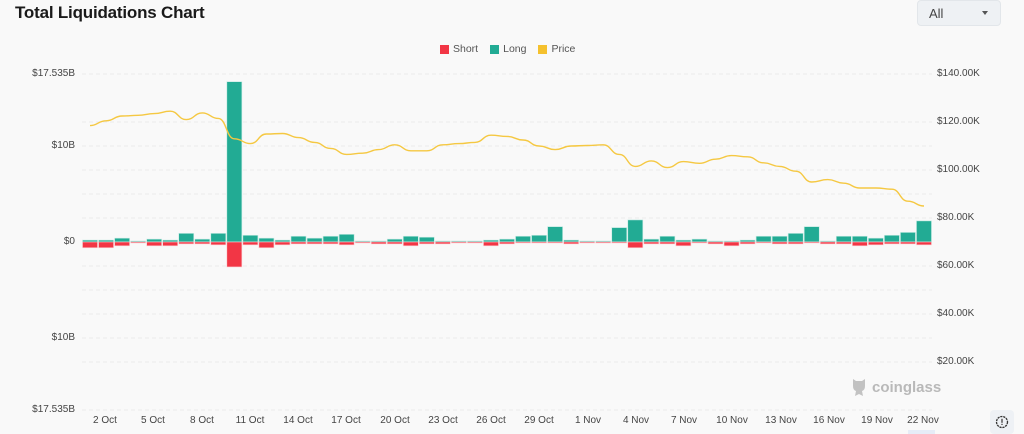  Describe the element at coordinates (1002, 422) in the screenshot. I see `info-button` at that location.